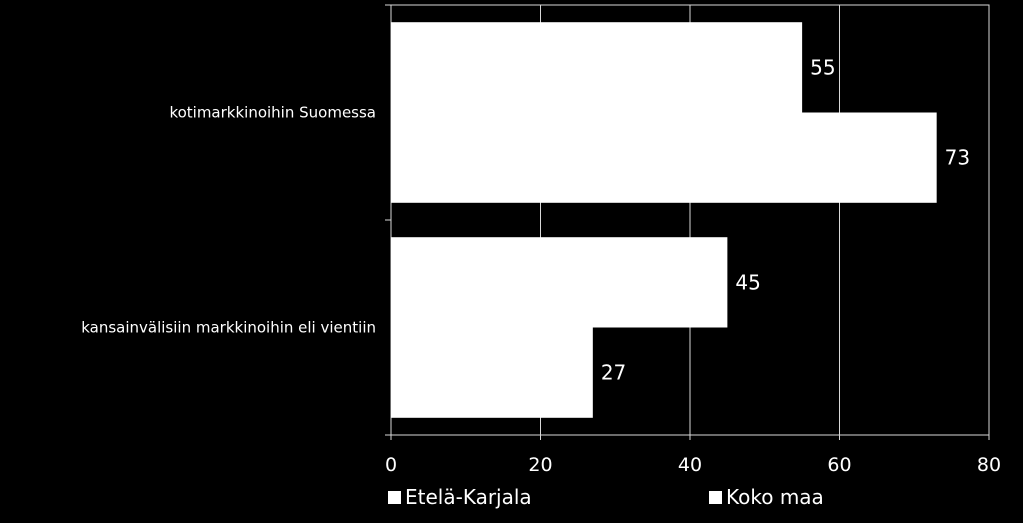  What do you see at coordinates (394, 497) in the screenshot?
I see `legend-swatch-etela-karjala` at bounding box center [394, 497].